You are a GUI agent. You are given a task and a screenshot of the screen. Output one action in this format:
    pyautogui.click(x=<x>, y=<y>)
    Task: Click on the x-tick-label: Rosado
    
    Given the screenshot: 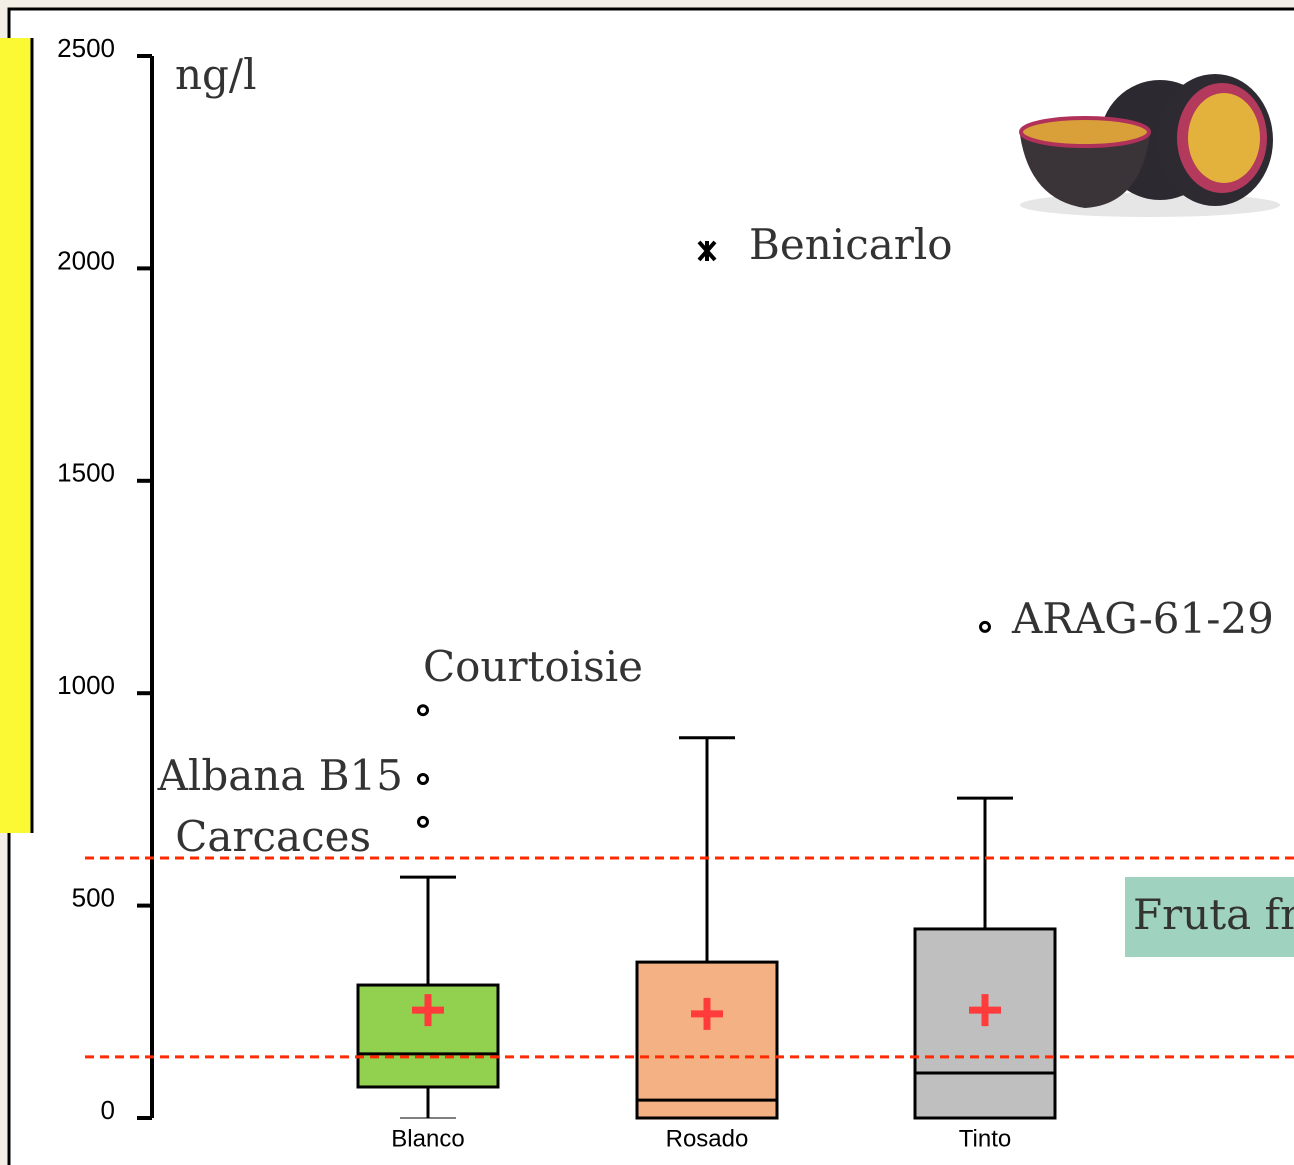 What is the action you would take?
    pyautogui.click(x=707, y=1138)
    